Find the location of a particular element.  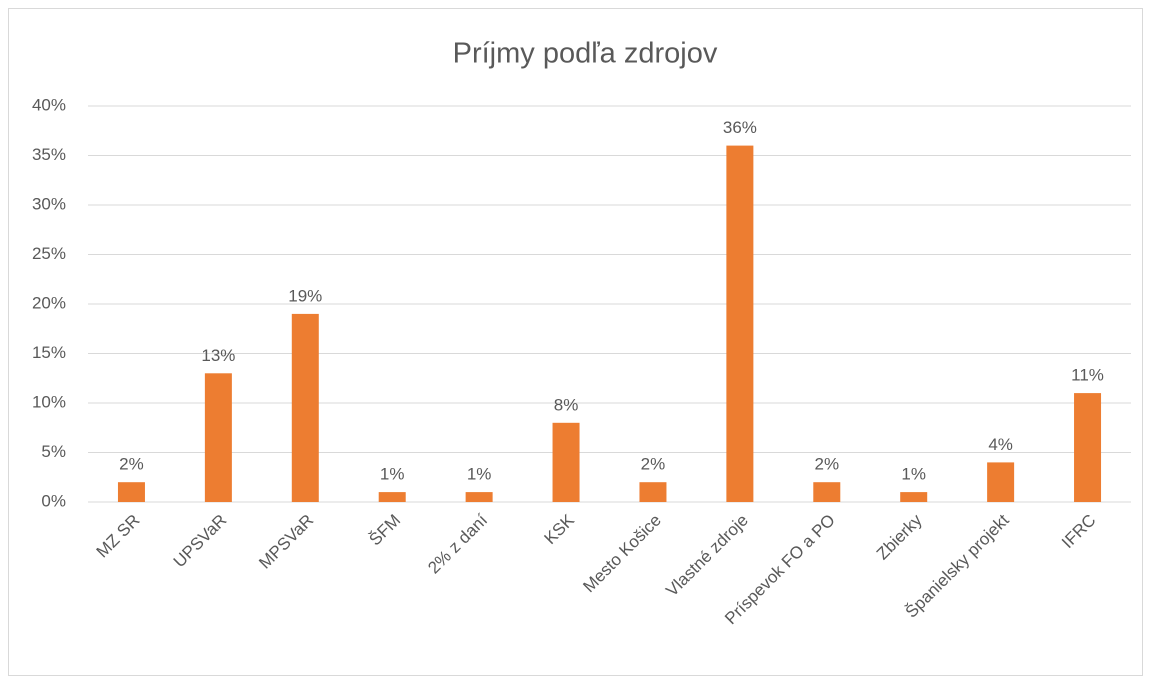

data-label: 8% is located at coordinates (566, 404).